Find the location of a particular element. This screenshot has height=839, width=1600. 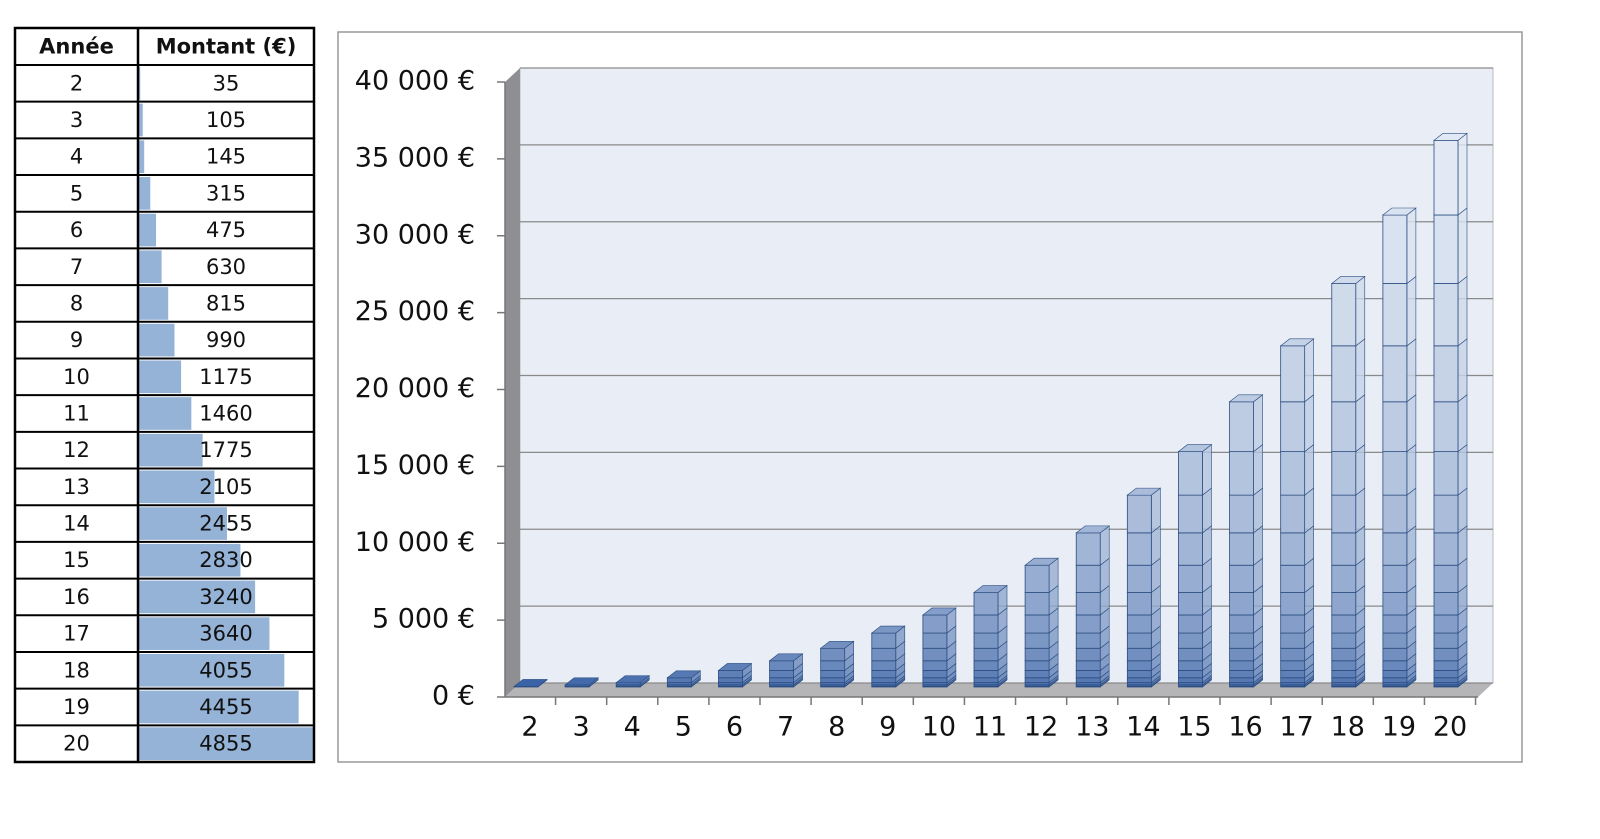

y-tick-label: 25 000 € is located at coordinates (415, 311).